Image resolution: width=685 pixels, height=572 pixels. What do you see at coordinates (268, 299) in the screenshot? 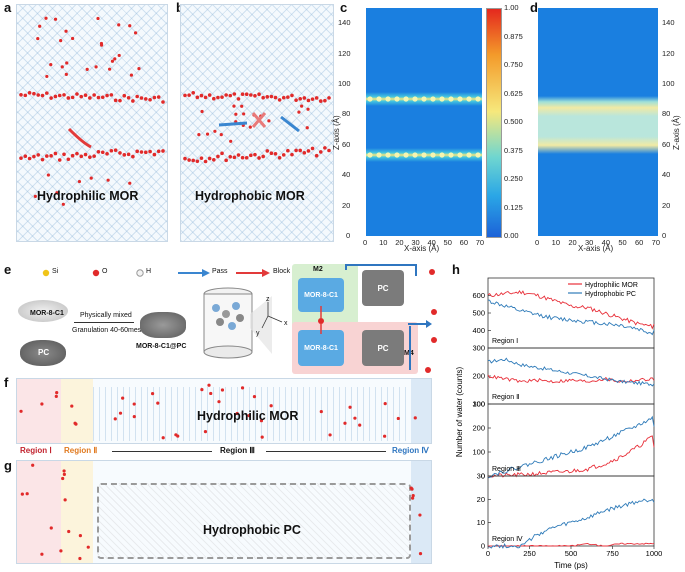
I see `axis-z-label: z` at bounding box center [268, 299].